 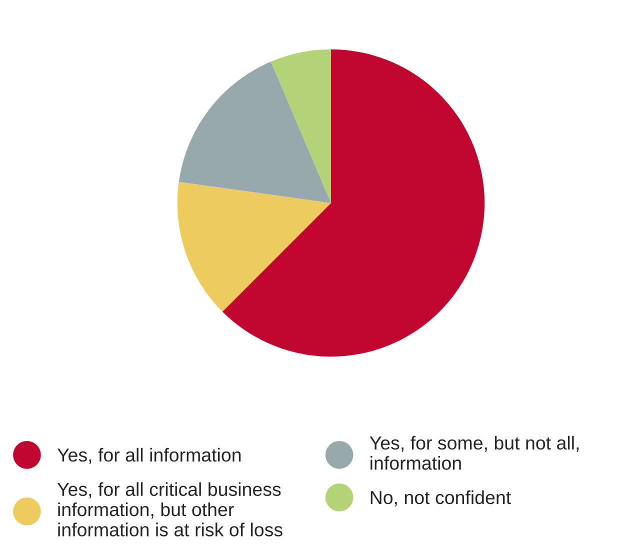 I want to click on legend-label: Yes, for some, but not all, information, so click(x=474, y=453).